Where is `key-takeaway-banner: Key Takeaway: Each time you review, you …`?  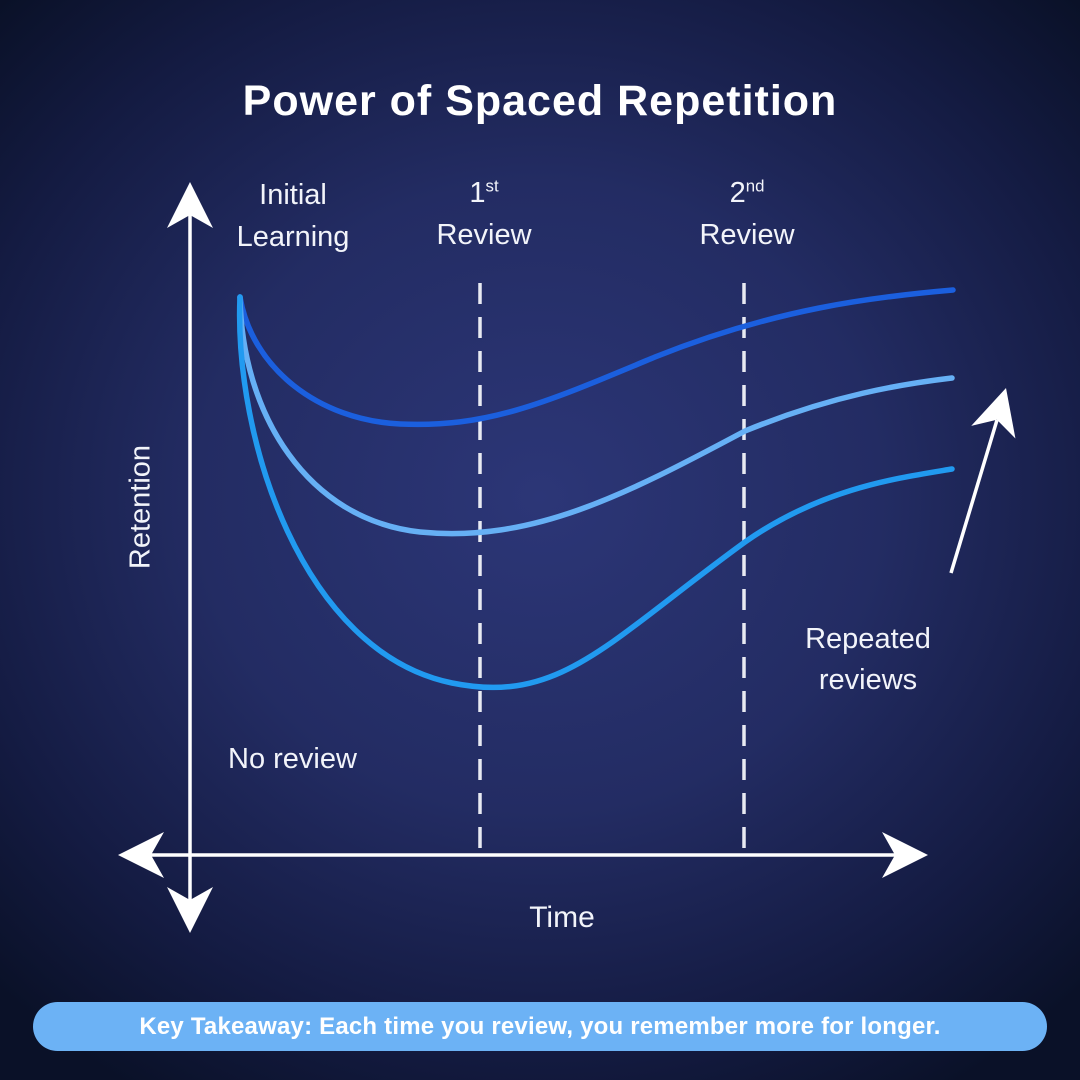 key-takeaway-banner: Key Takeaway: Each time you review, you … is located at coordinates (540, 1026).